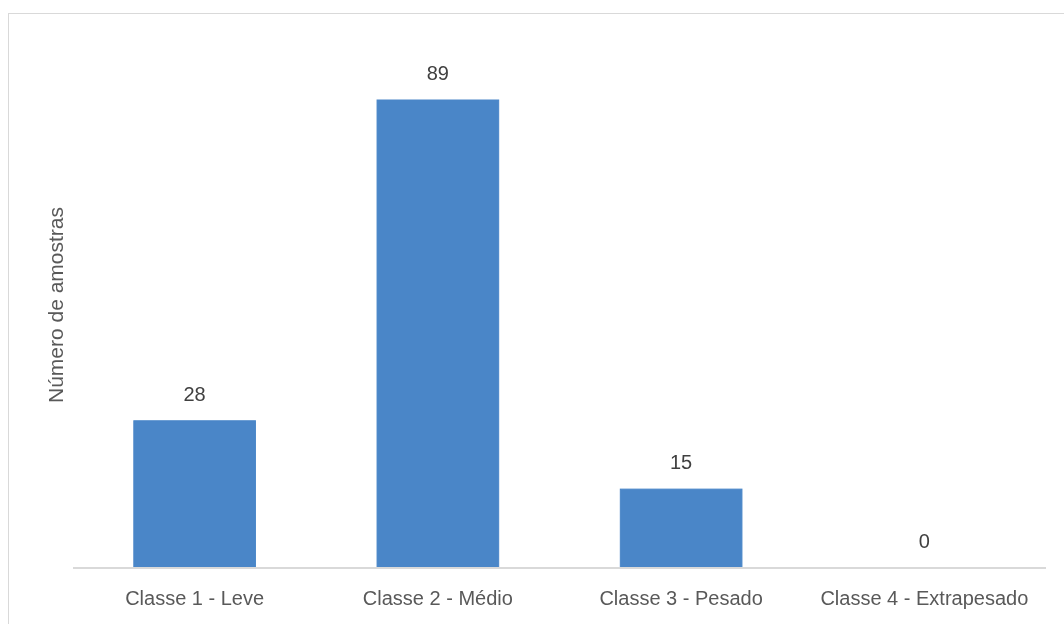  Describe the element at coordinates (437, 73) in the screenshot. I see `data-label: 89` at that location.